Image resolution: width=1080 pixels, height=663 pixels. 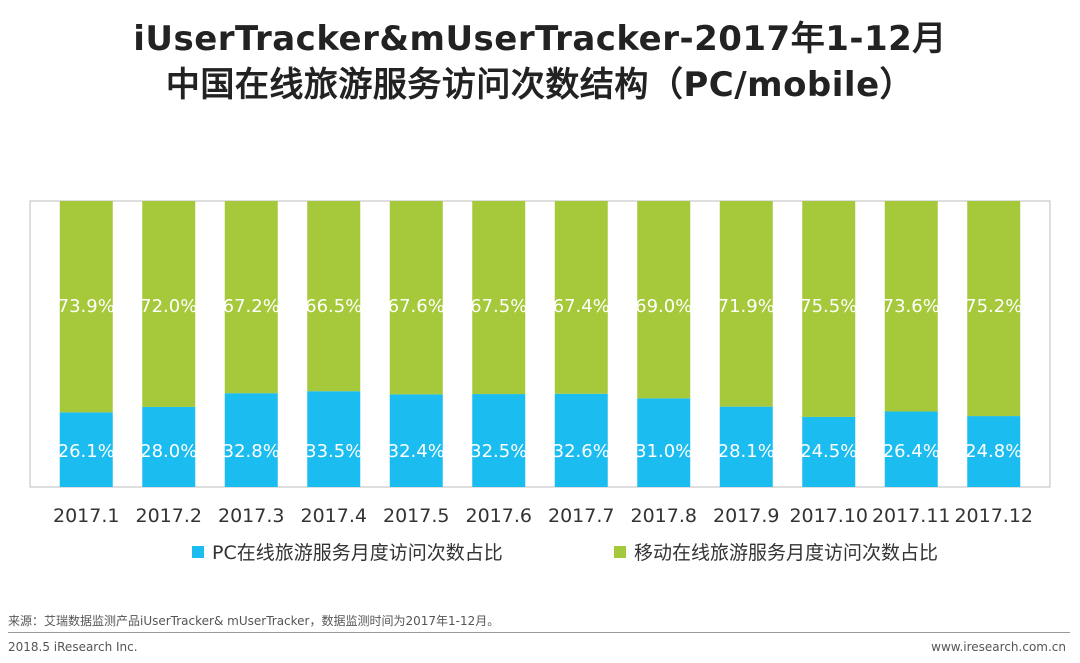 What do you see at coordinates (357, 553) in the screenshot?
I see `legend-label-pc: PC在线旅游服务月度访问次数占比` at bounding box center [357, 553].